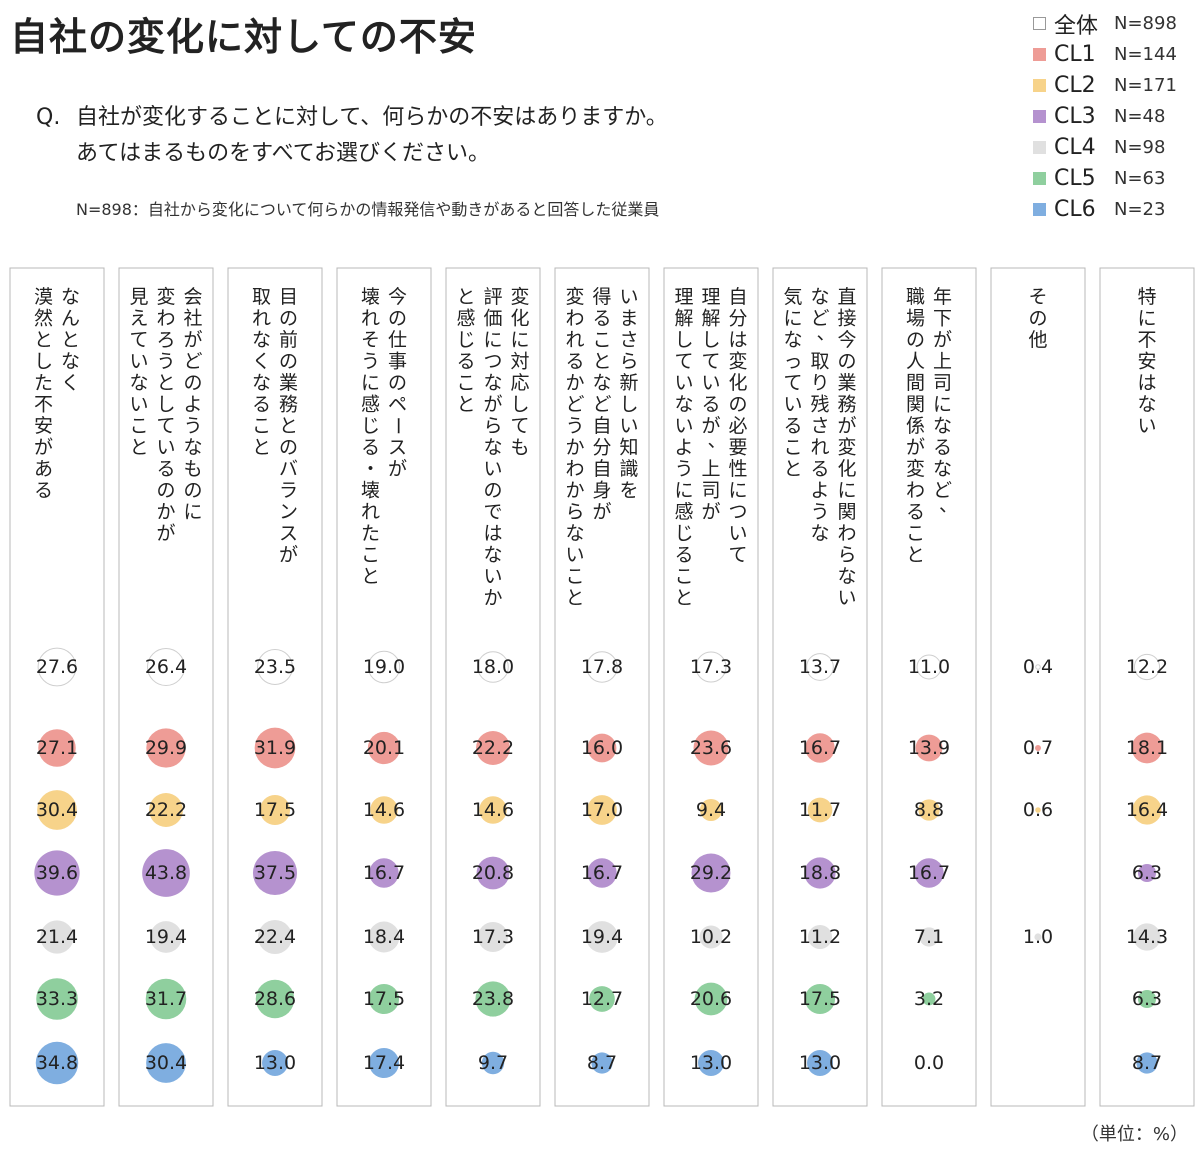  What do you see at coordinates (710, 318) in the screenshot?
I see `category-label-char: 解` at bounding box center [710, 318].